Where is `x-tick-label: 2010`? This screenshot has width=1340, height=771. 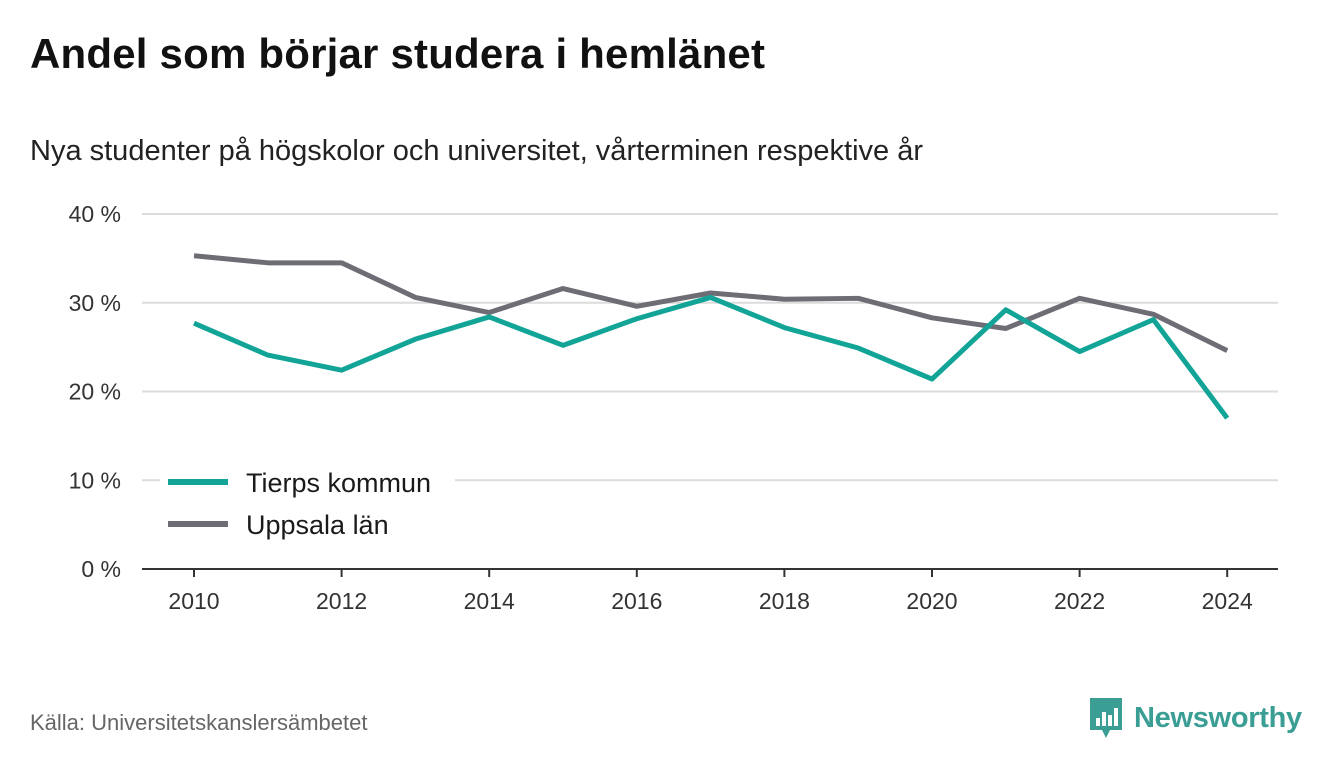
x-tick-label: 2010 is located at coordinates (193, 601).